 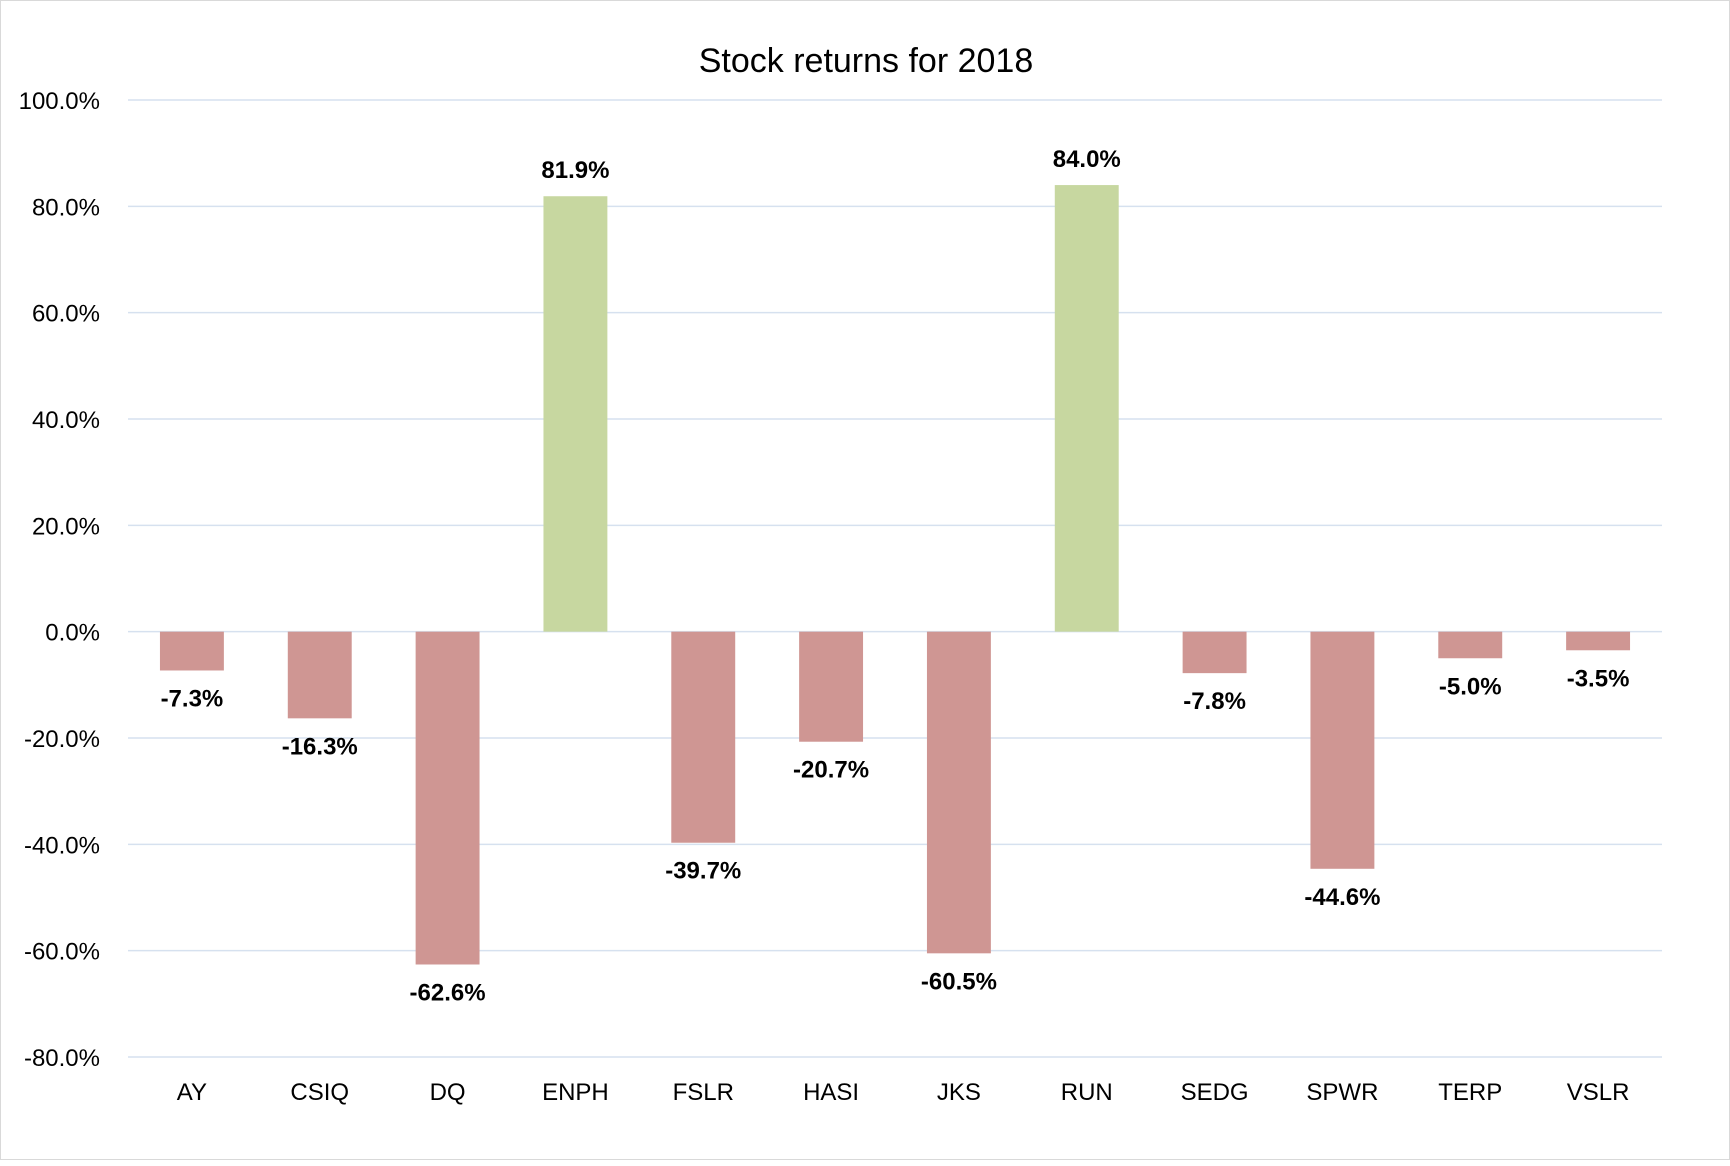 I want to click on y-tick-label: 100.0%, so click(x=59, y=101).